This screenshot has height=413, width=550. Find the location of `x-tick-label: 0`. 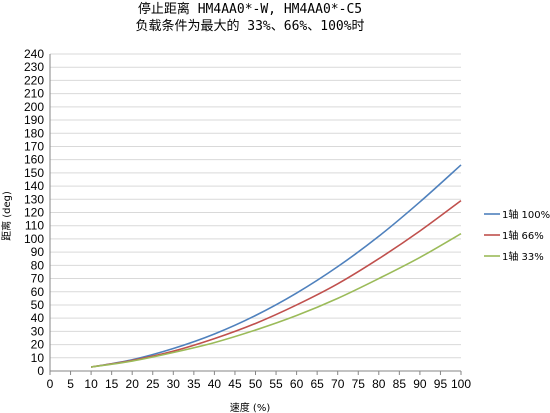

x-tick-label: 0 is located at coordinates (50, 384).